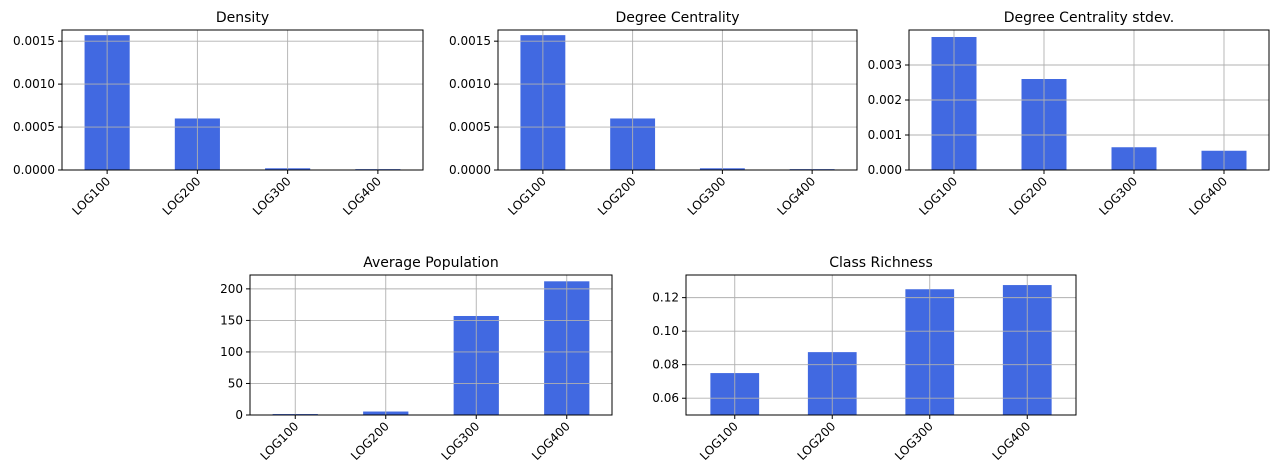 The height and width of the screenshot is (470, 1274). Describe the element at coordinates (885, 100) in the screenshot. I see `y-tick-label: 0.002` at that location.